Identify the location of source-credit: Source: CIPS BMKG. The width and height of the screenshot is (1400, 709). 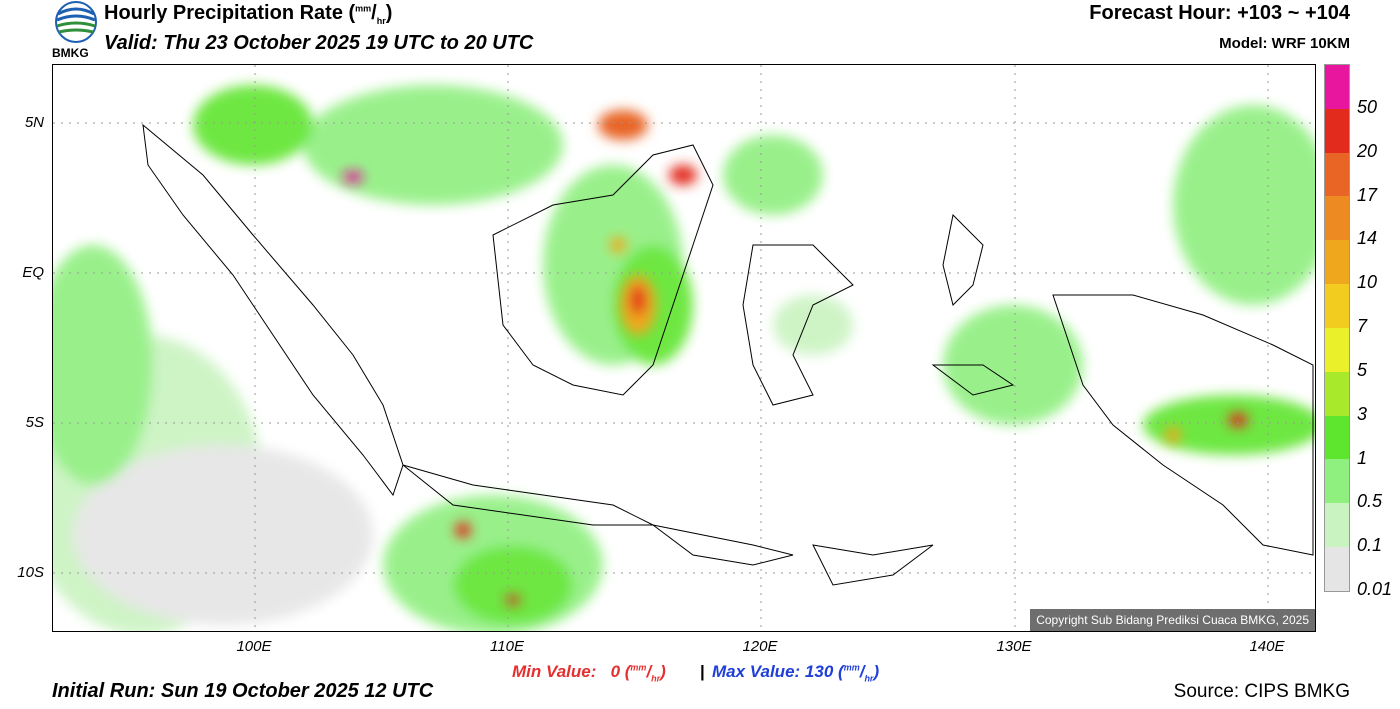
(1261, 691).